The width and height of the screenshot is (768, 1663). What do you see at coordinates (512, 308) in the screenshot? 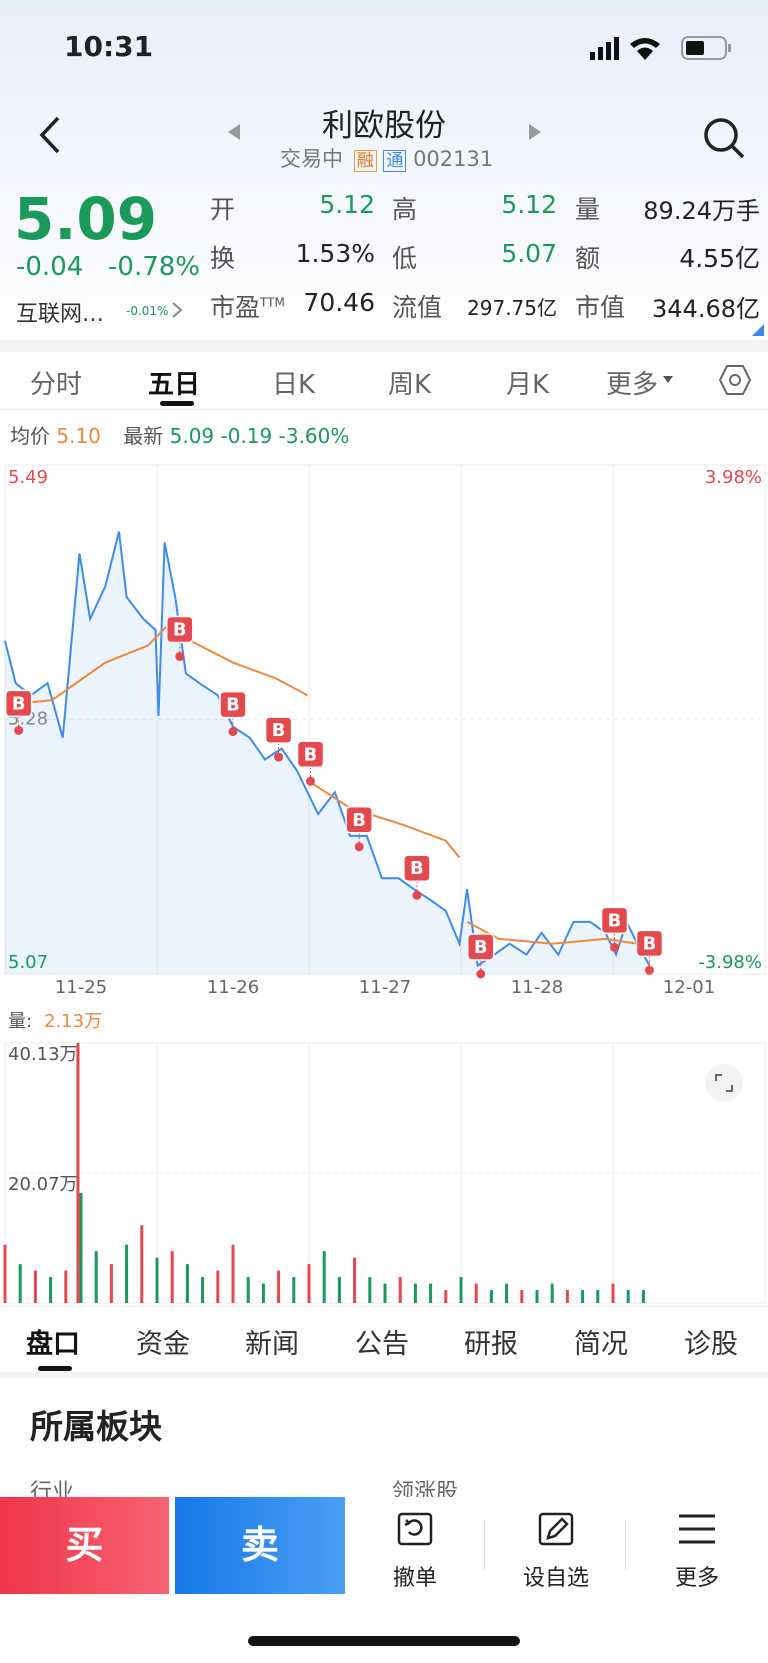
I see `stat-value: 297.75亿` at bounding box center [512, 308].